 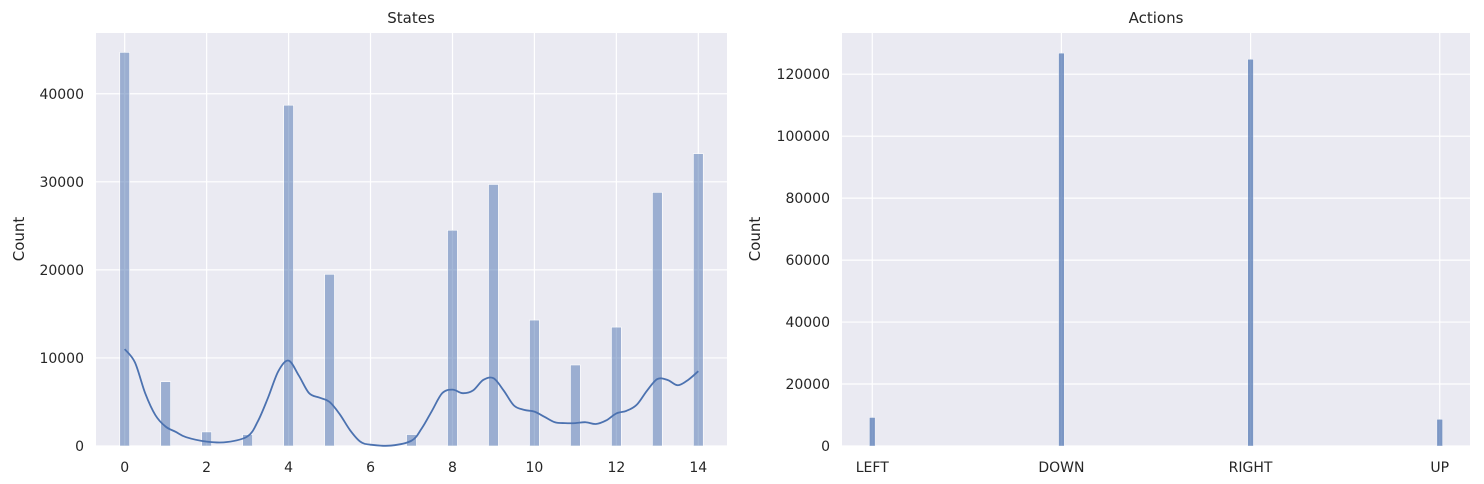 I want to click on actions-chart-title: Actions, so click(x=1156, y=18).